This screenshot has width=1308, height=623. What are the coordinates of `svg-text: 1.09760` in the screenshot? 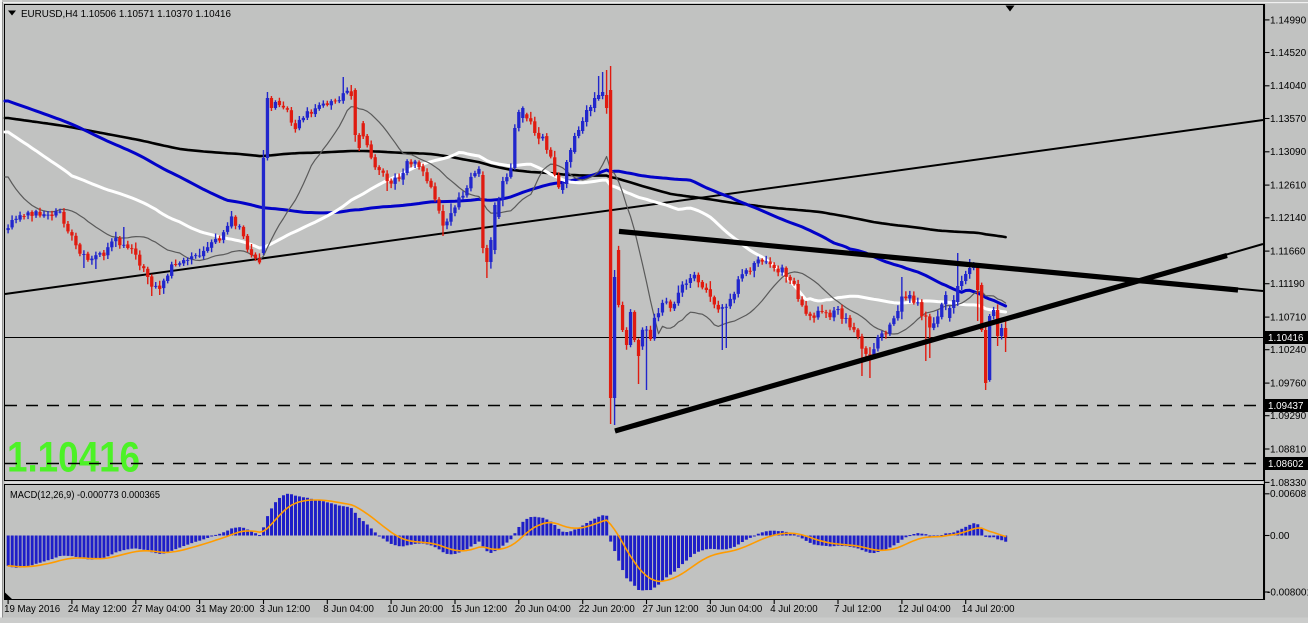 It's located at (1288, 384).